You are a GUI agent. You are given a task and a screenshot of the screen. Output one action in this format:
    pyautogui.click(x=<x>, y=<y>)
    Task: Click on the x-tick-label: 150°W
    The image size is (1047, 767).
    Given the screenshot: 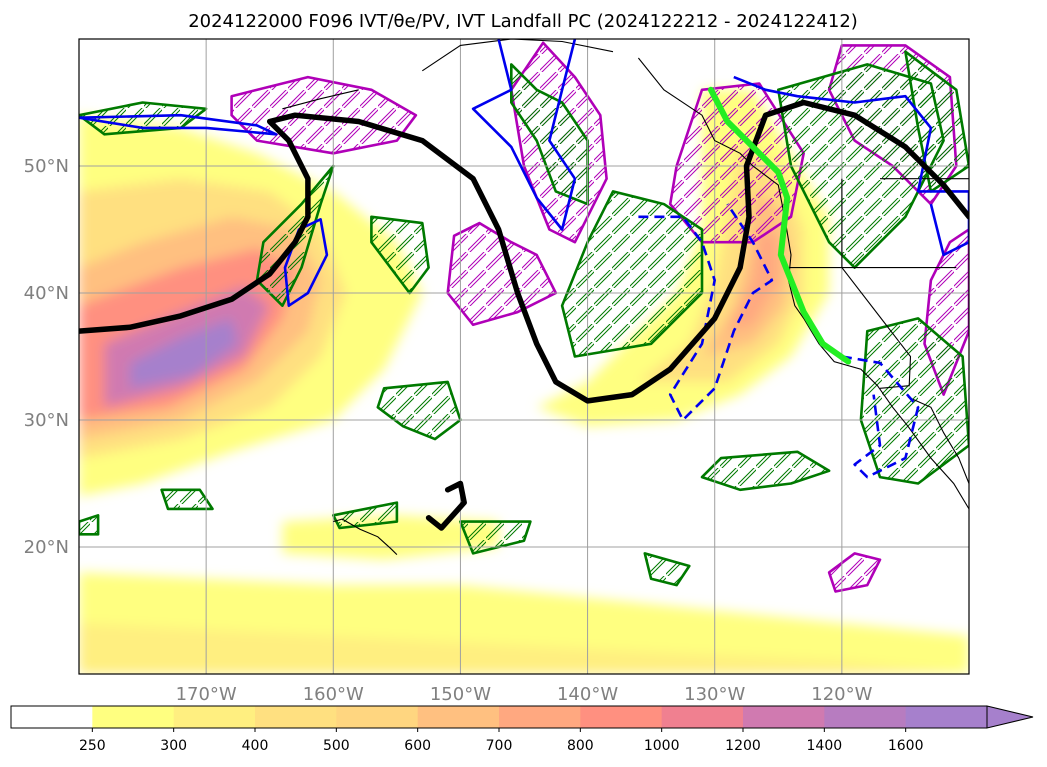 What is the action you would take?
    pyautogui.click(x=460, y=694)
    